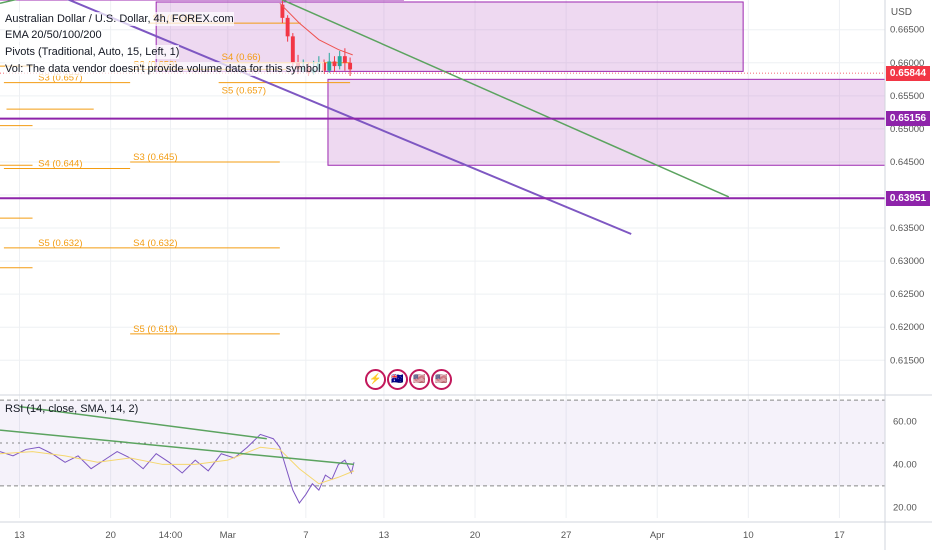 The width and height of the screenshot is (932, 555). Describe the element at coordinates (155, 157) in the screenshot. I see `pivot-label: S3 (0.645)` at that location.